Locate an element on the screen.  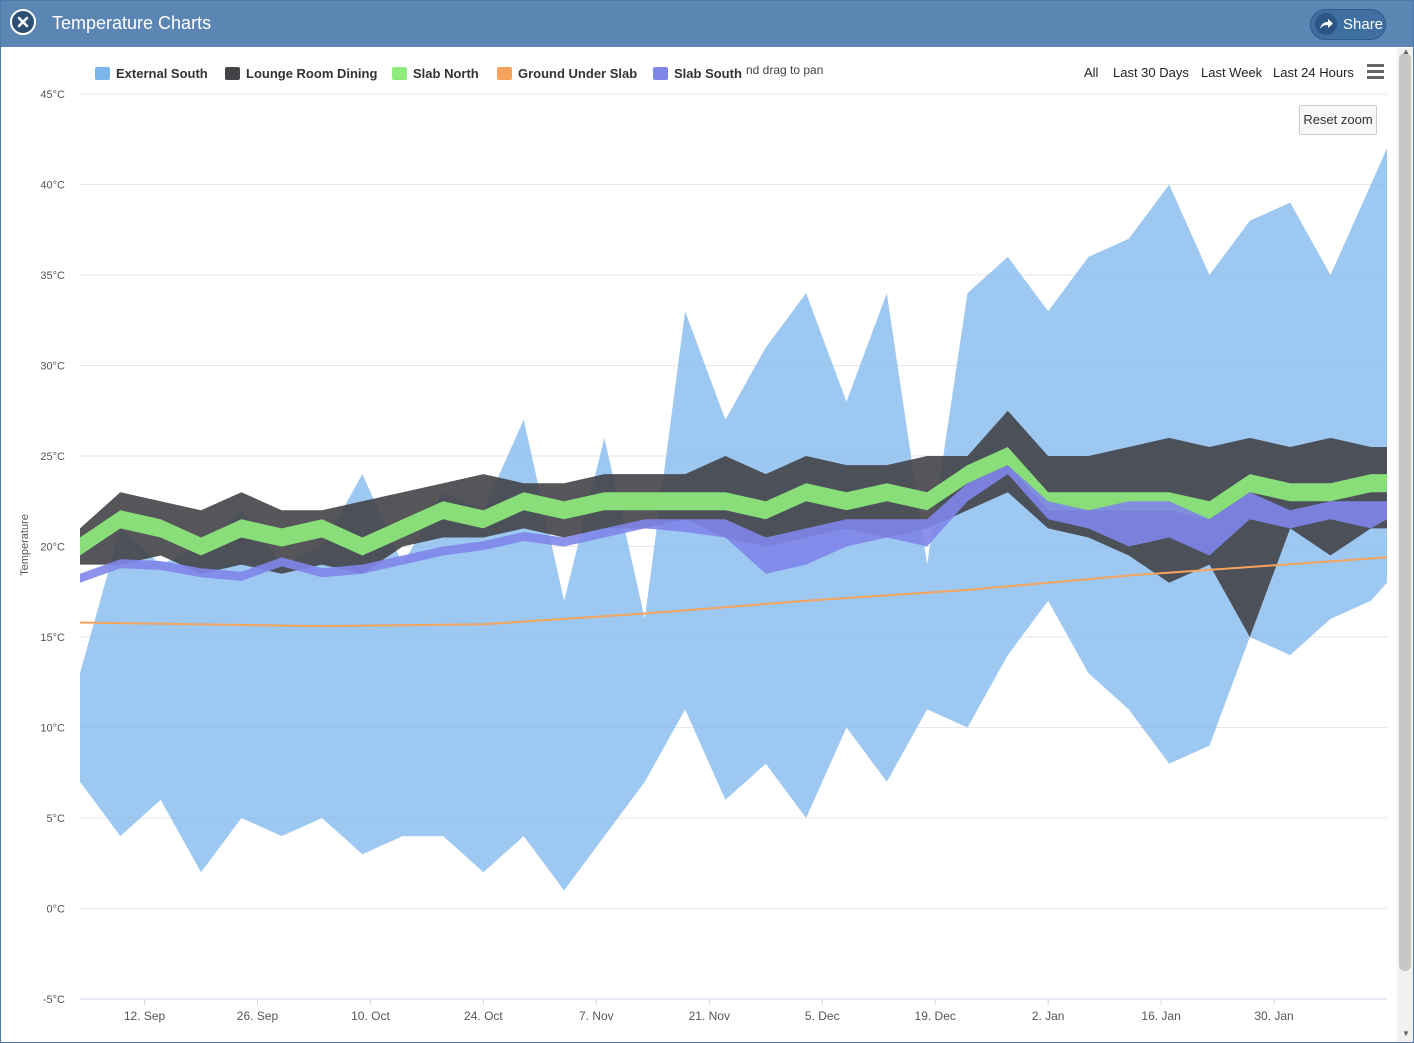
close-button is located at coordinates (23, 22).